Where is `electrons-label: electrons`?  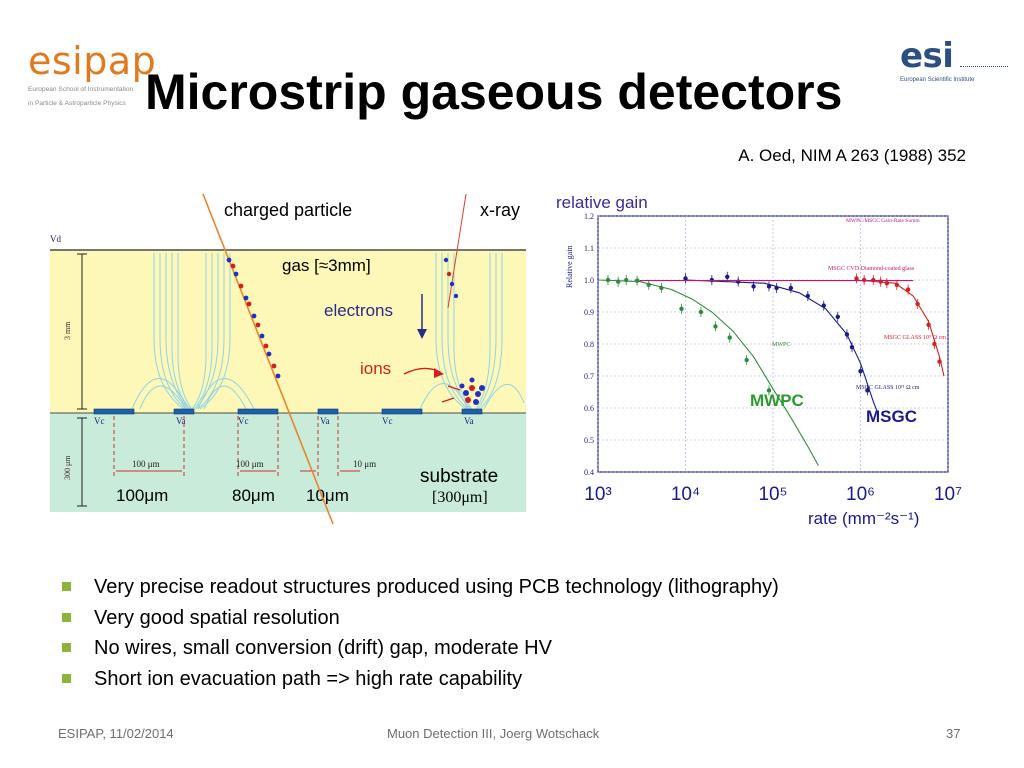
electrons-label: electrons is located at coordinates (358, 310).